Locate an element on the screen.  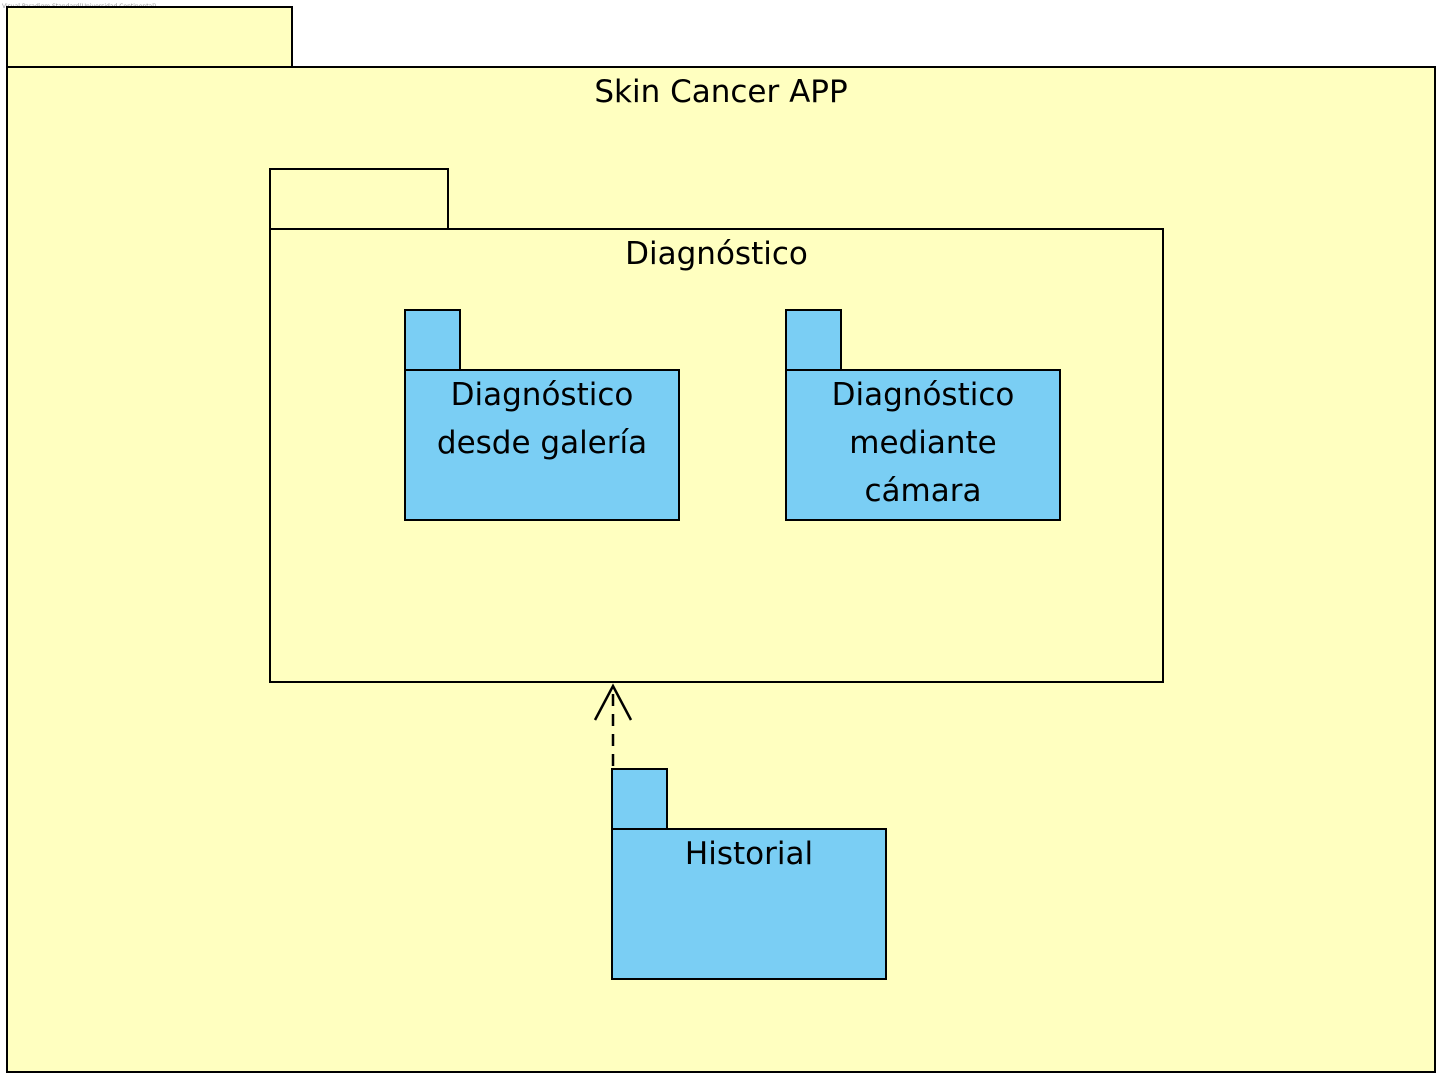
package-name: Diagnóstico mediante cámara is located at coordinates (923, 443).